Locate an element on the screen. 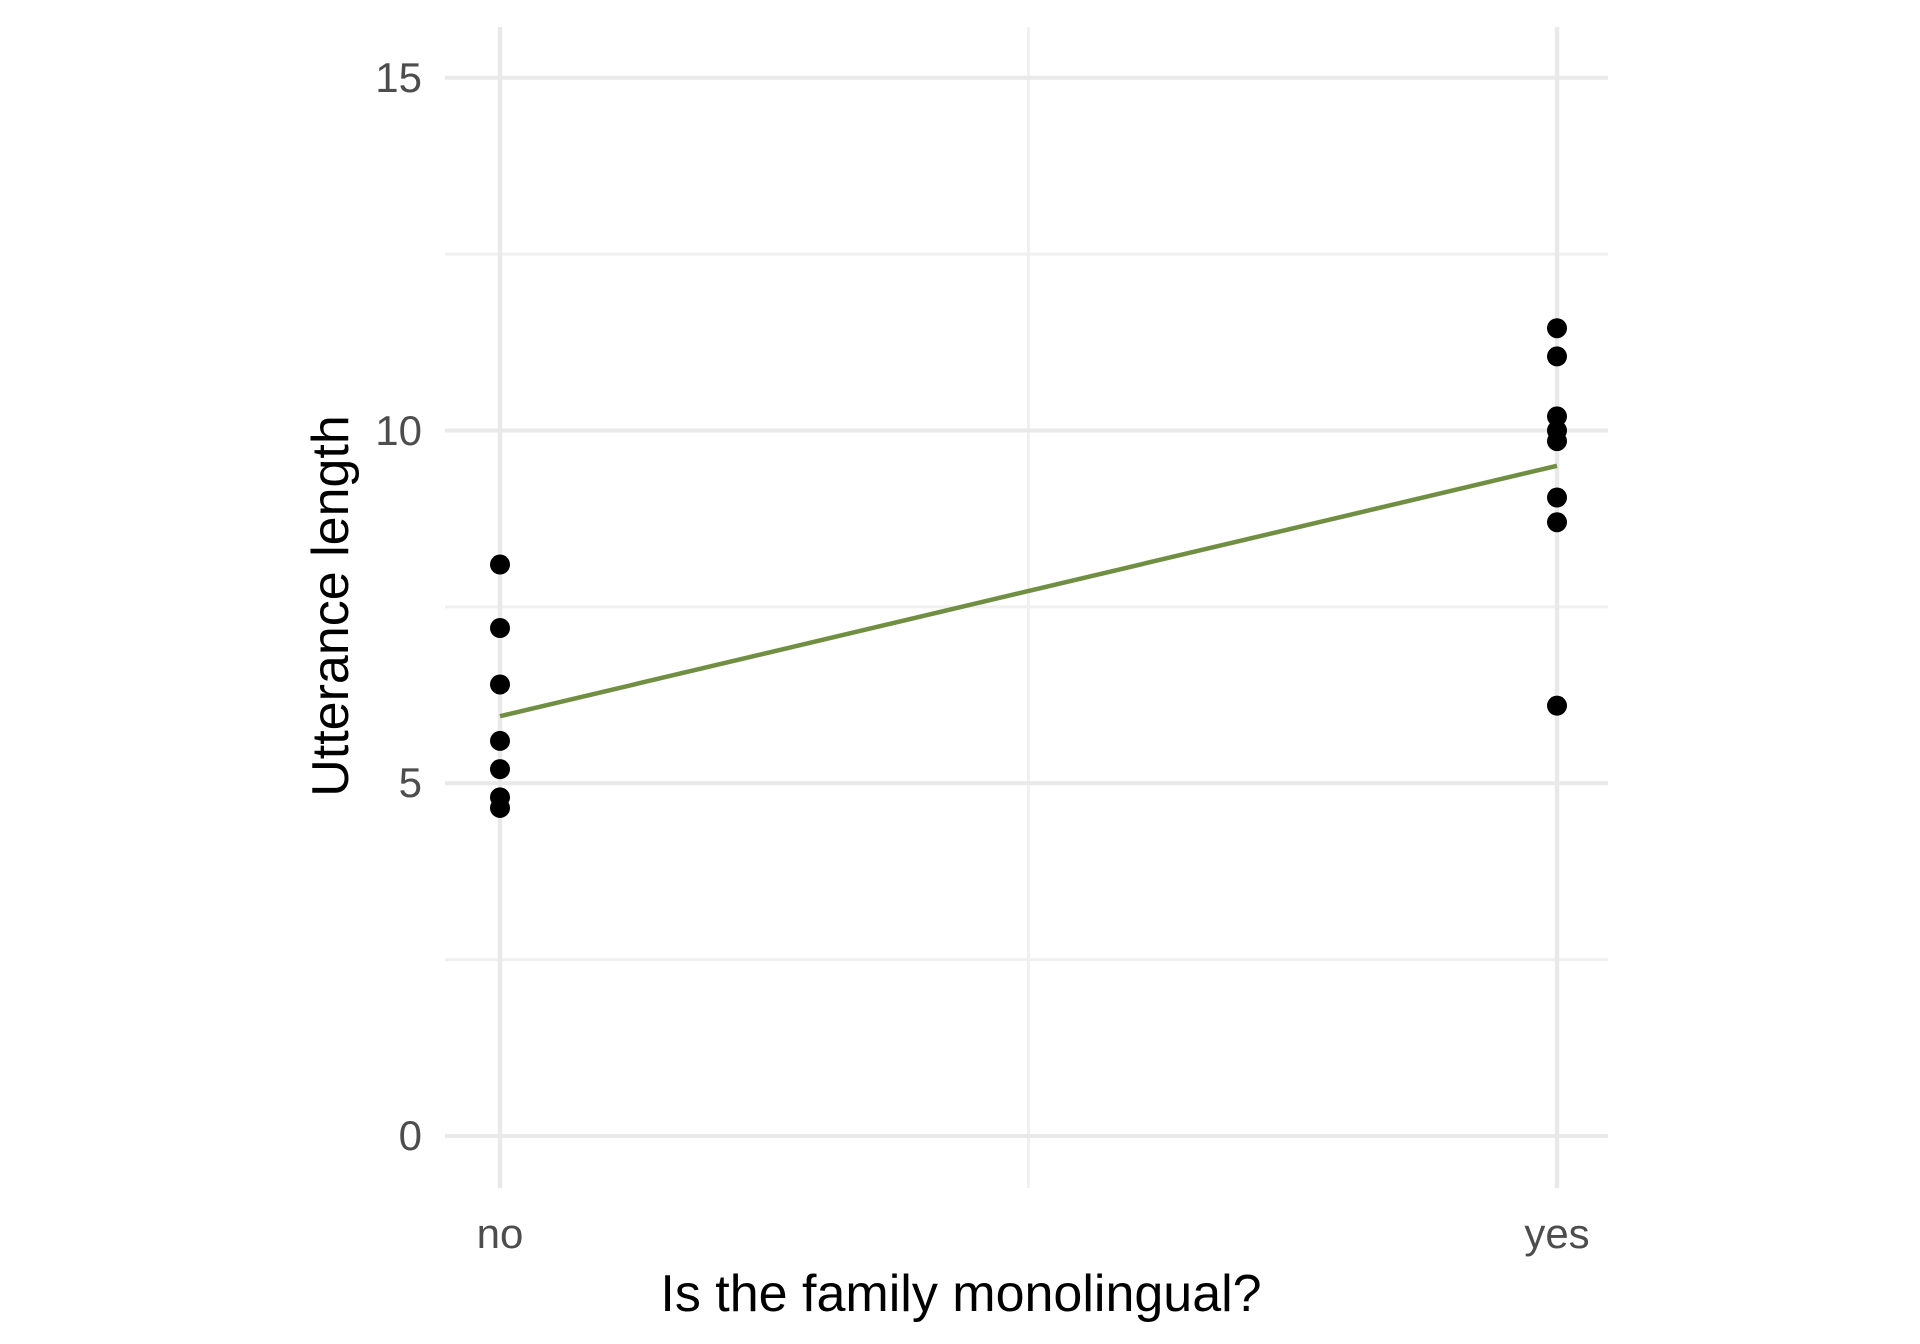  x-tick-label: no is located at coordinates (500, 1233).